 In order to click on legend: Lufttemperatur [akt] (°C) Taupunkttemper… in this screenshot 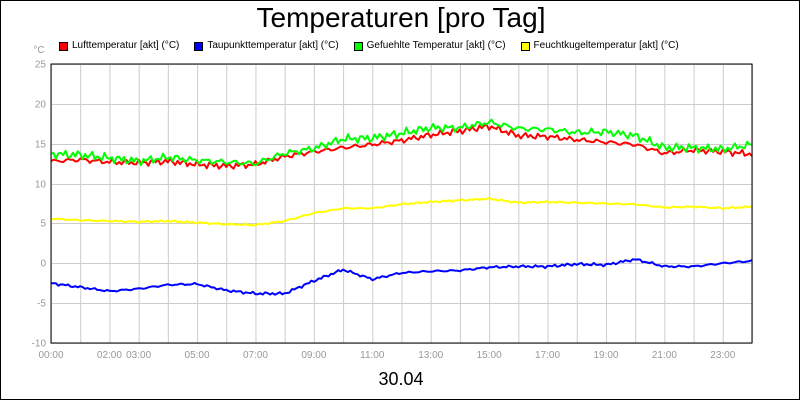, I will do `click(376, 46)`.